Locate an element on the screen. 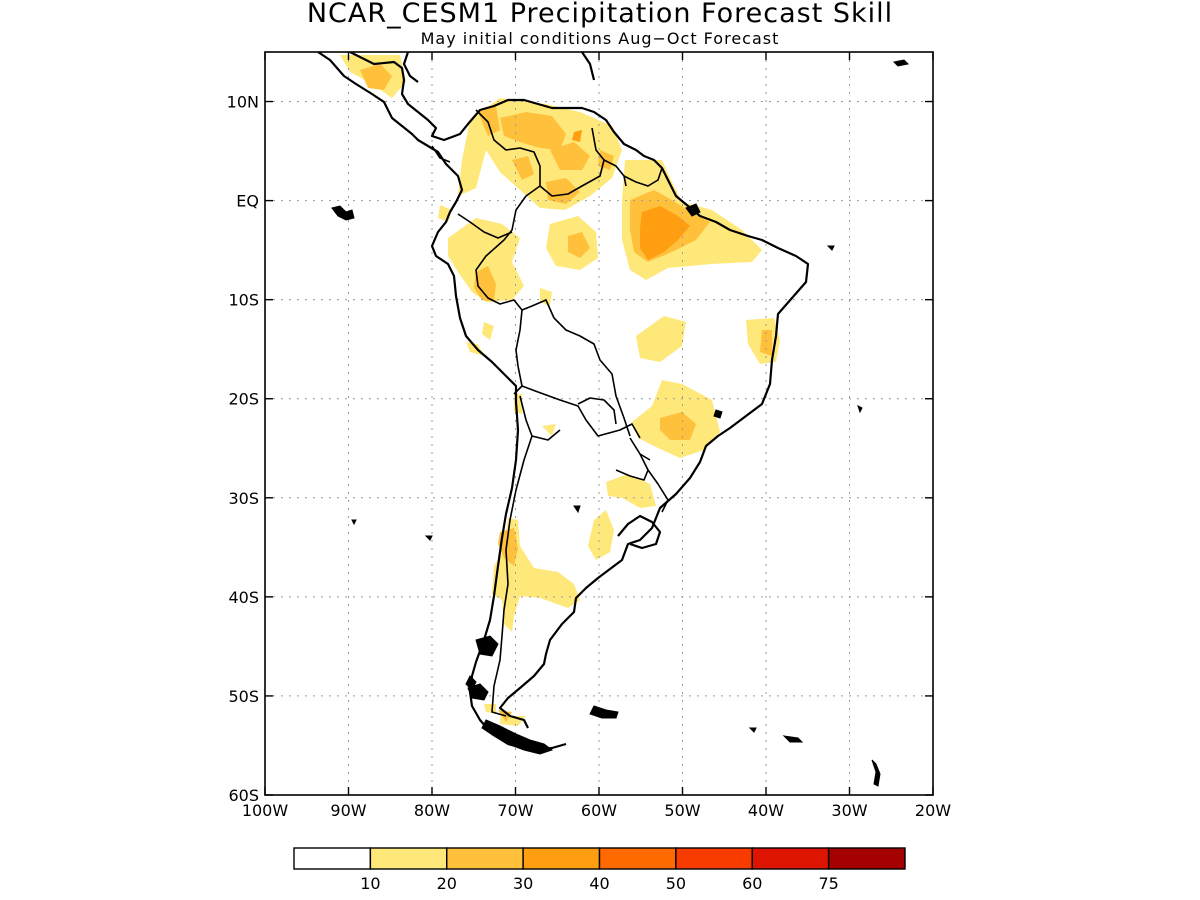 This screenshot has width=1200, height=900. y-tick-label: 30S is located at coordinates (243, 498).